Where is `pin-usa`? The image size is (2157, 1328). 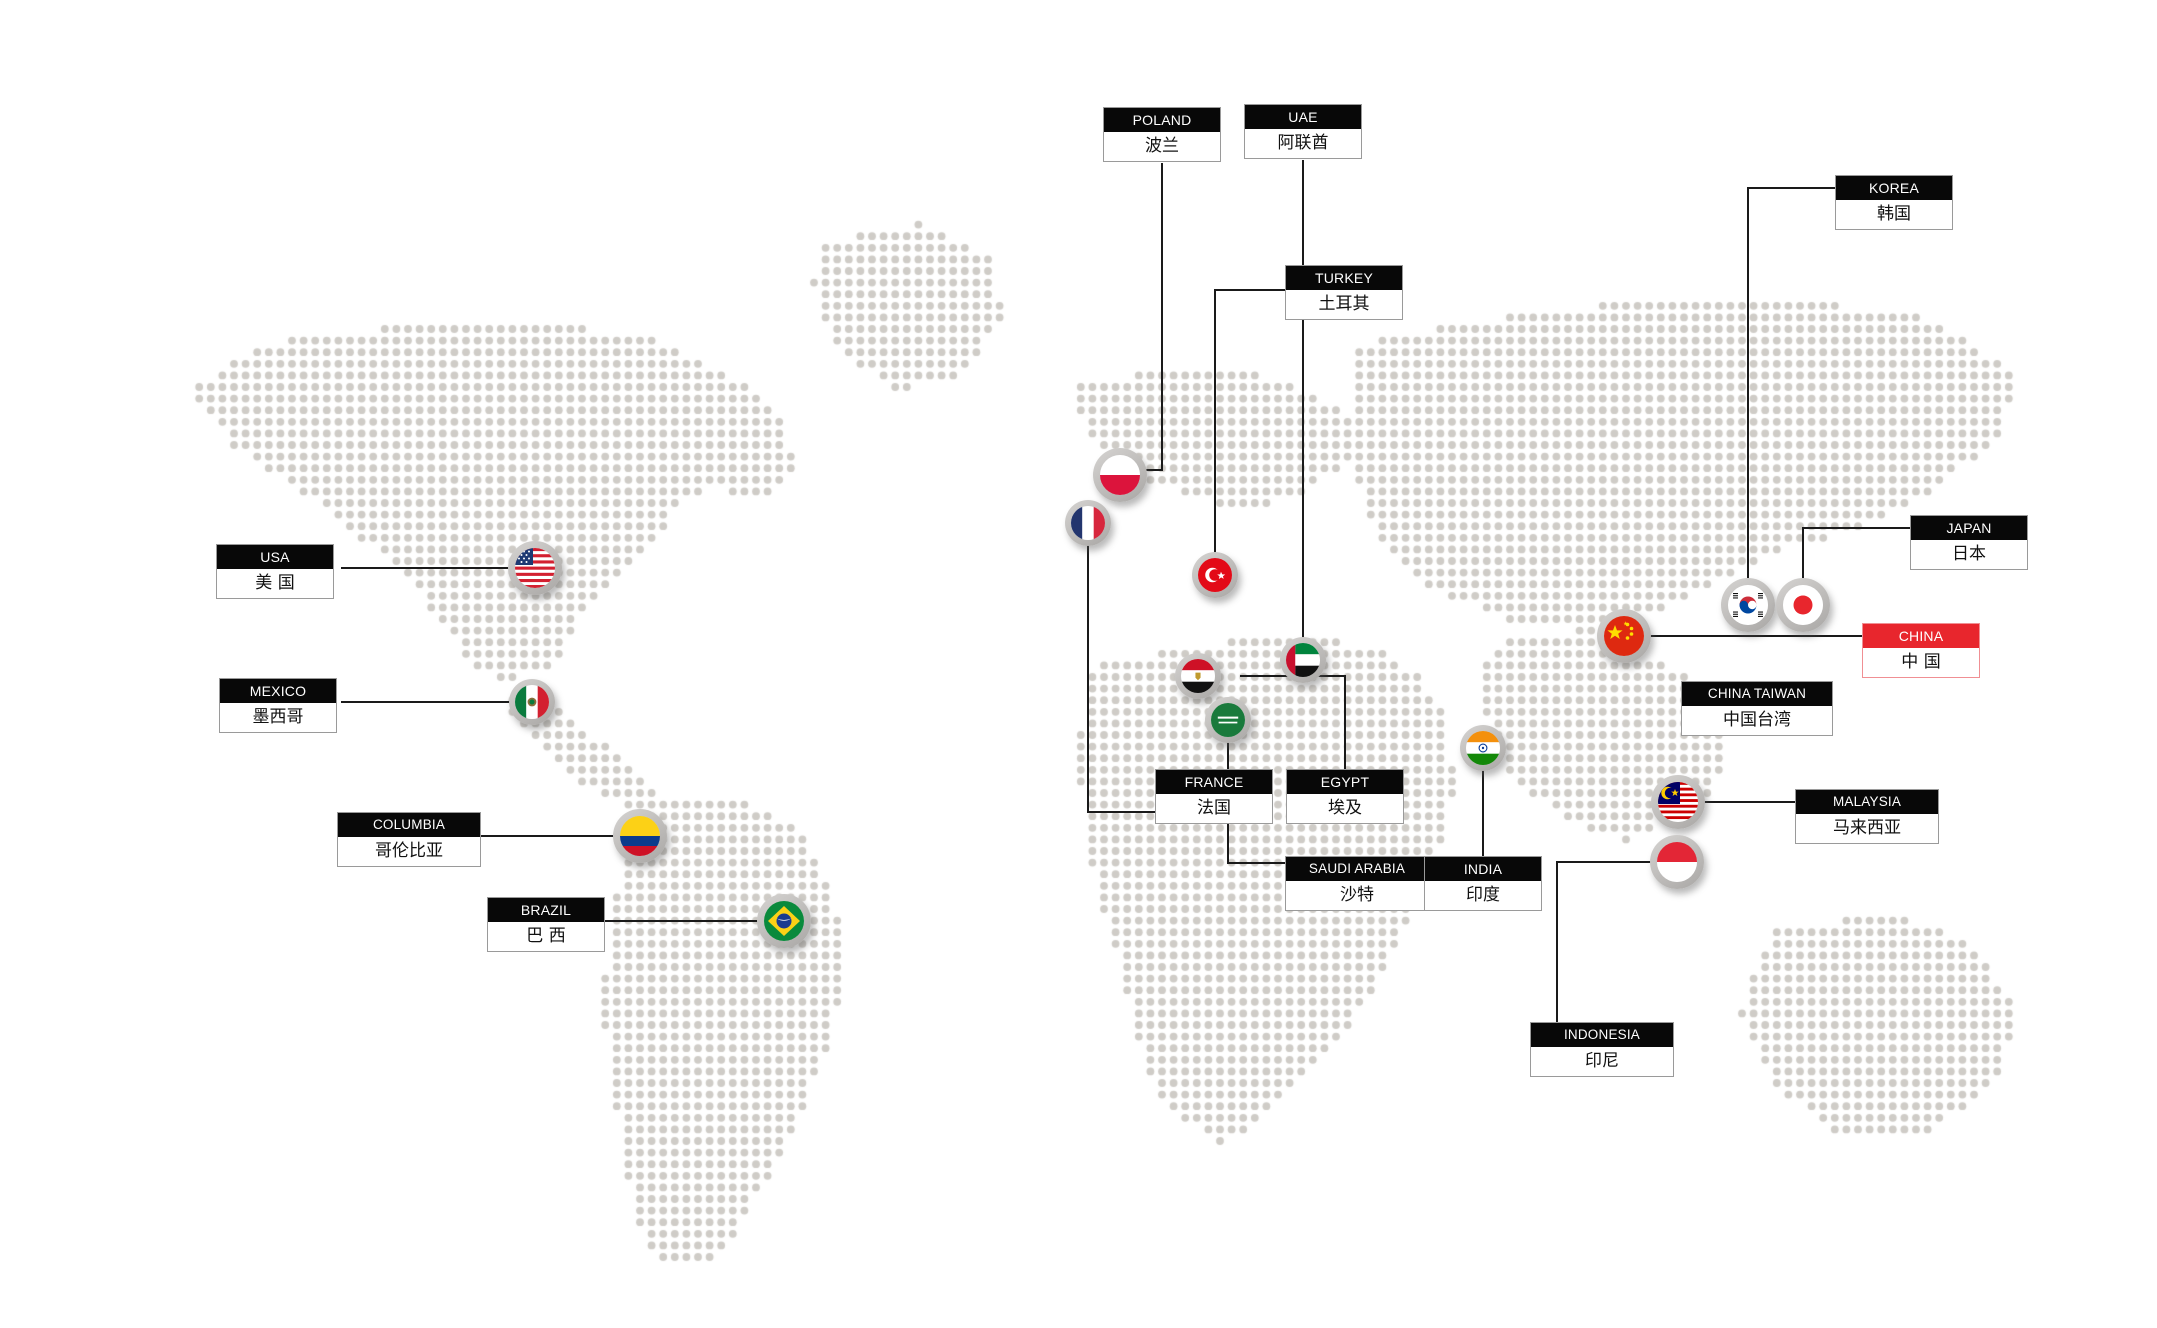
pin-usa is located at coordinates (535, 568).